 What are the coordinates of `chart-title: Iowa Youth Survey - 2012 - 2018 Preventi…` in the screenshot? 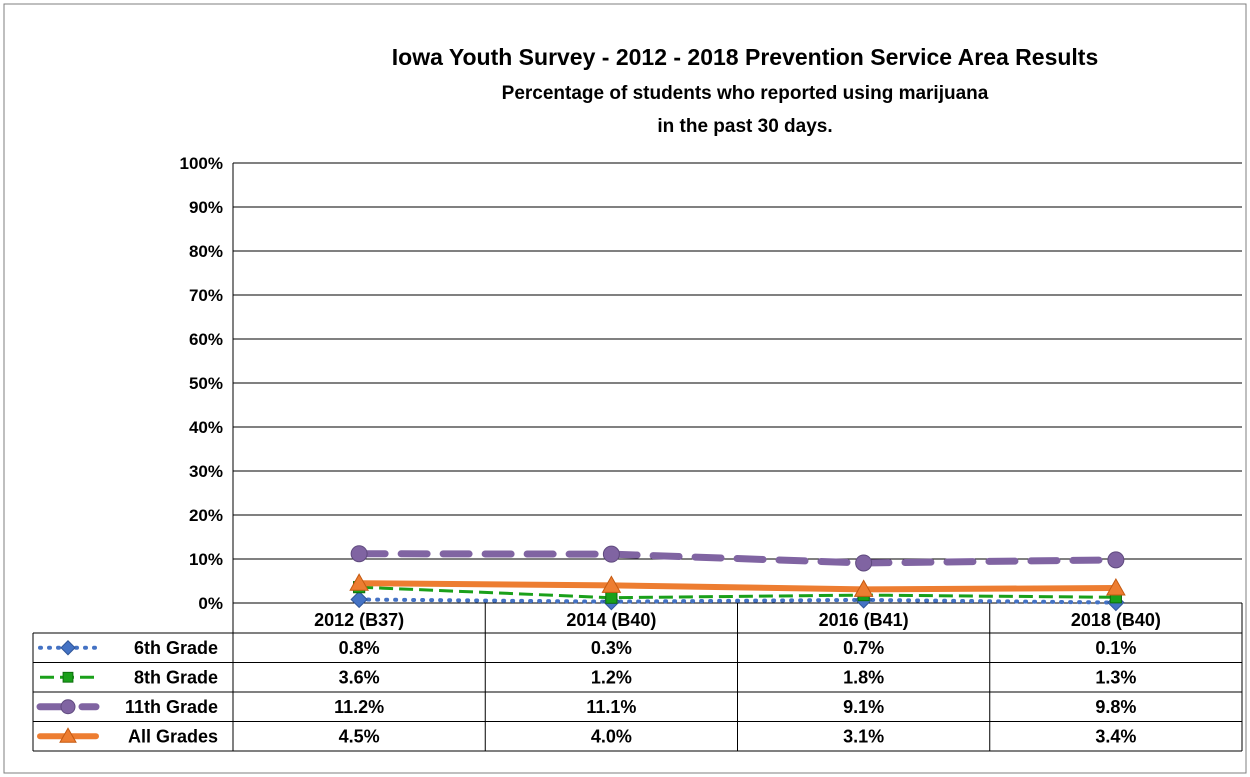 It's located at (745, 57).